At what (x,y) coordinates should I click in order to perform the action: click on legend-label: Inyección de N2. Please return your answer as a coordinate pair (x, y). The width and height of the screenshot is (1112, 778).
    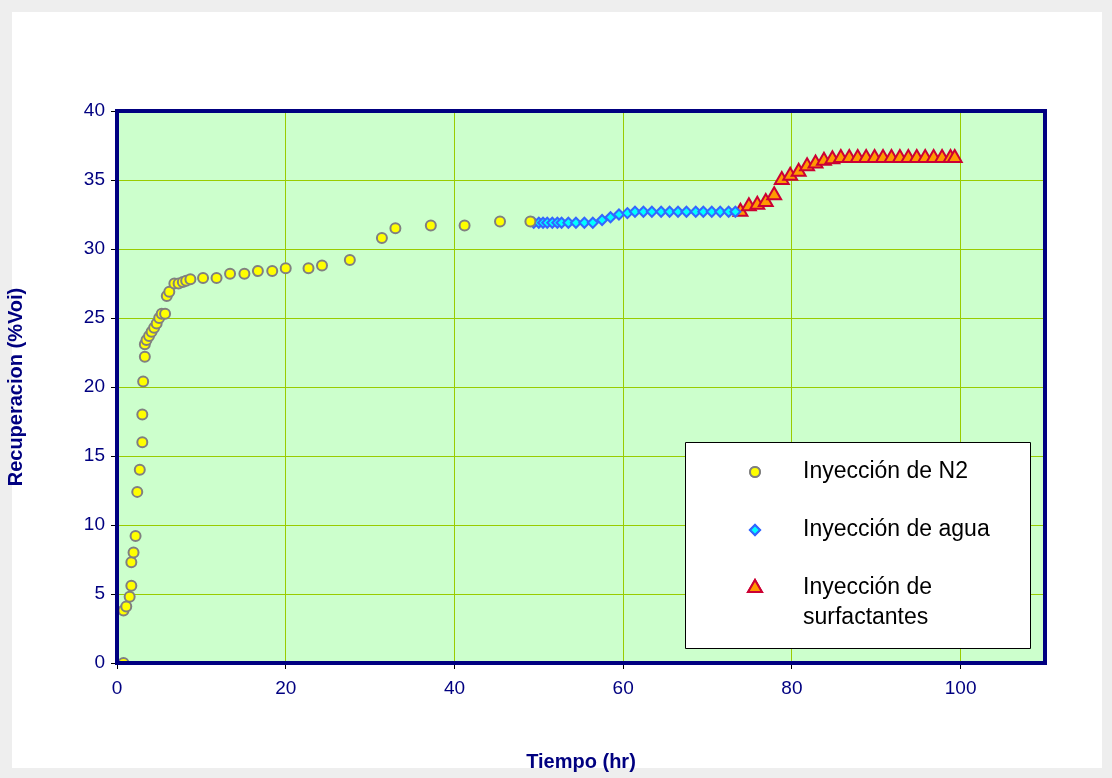
    Looking at the image, I should click on (885, 470).